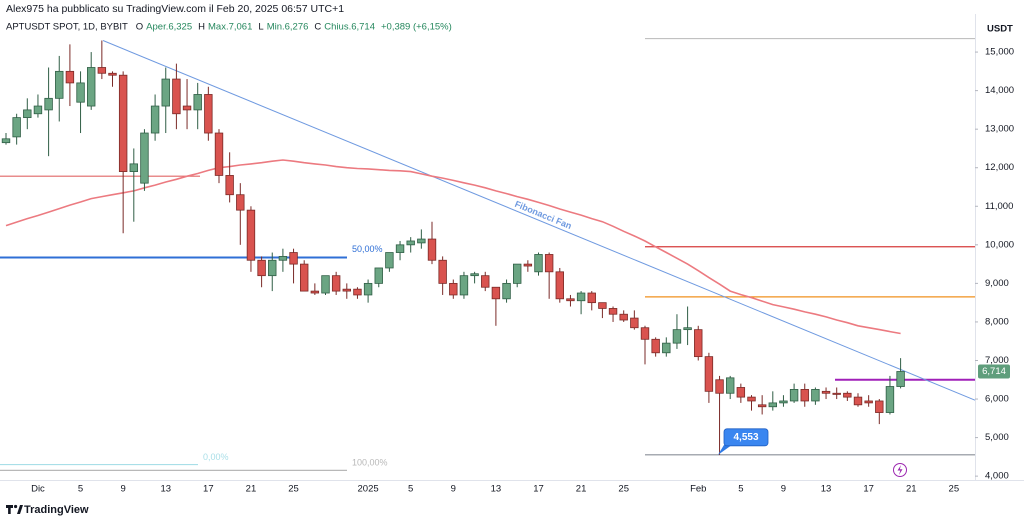  Describe the element at coordinates (56, 510) in the screenshot. I see `footer-brand: TradingView` at that location.